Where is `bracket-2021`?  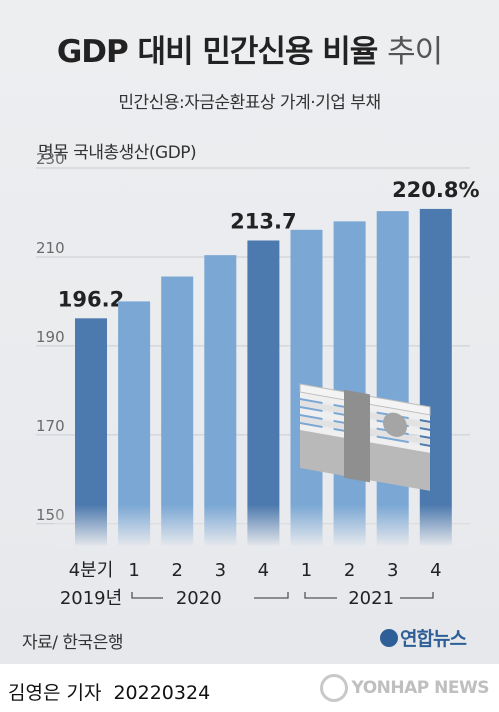
bracket-2021 is located at coordinates (369, 595).